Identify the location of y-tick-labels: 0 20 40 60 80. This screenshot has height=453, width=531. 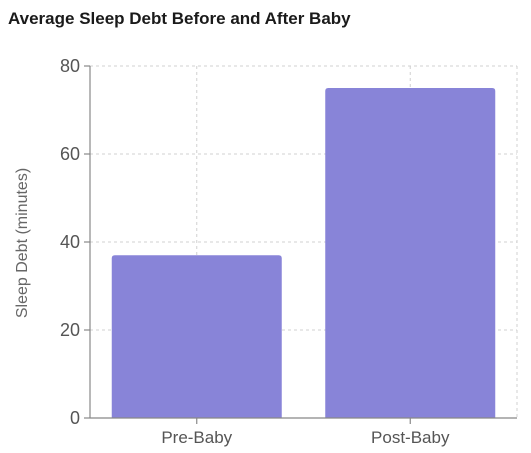
(70, 242).